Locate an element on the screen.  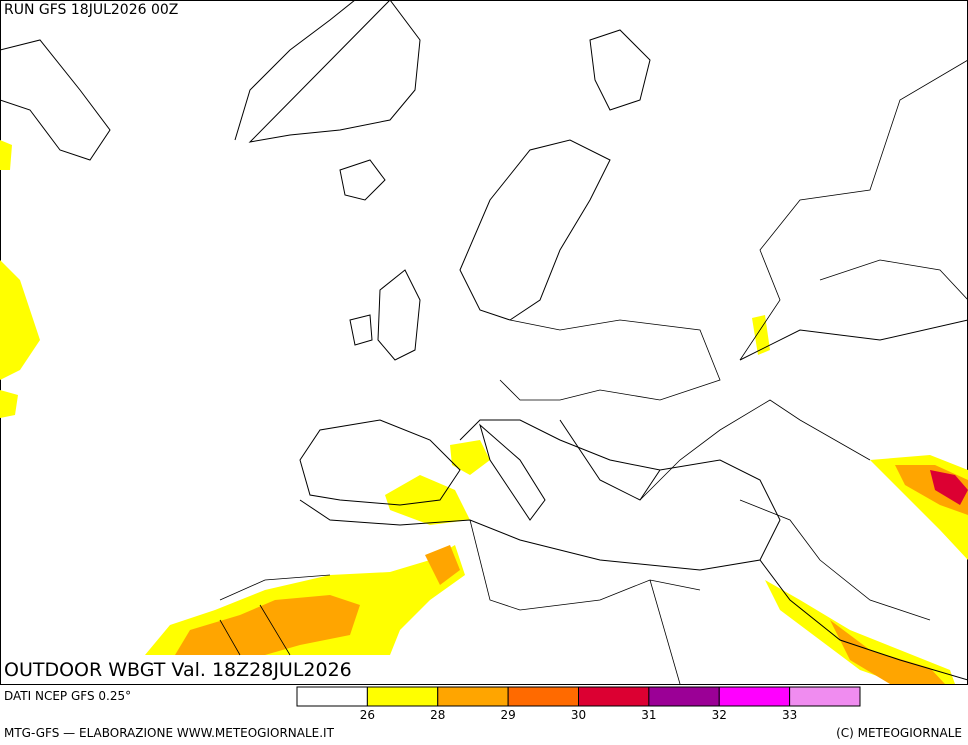
legend-tick-label: 31 is located at coordinates (648, 715).